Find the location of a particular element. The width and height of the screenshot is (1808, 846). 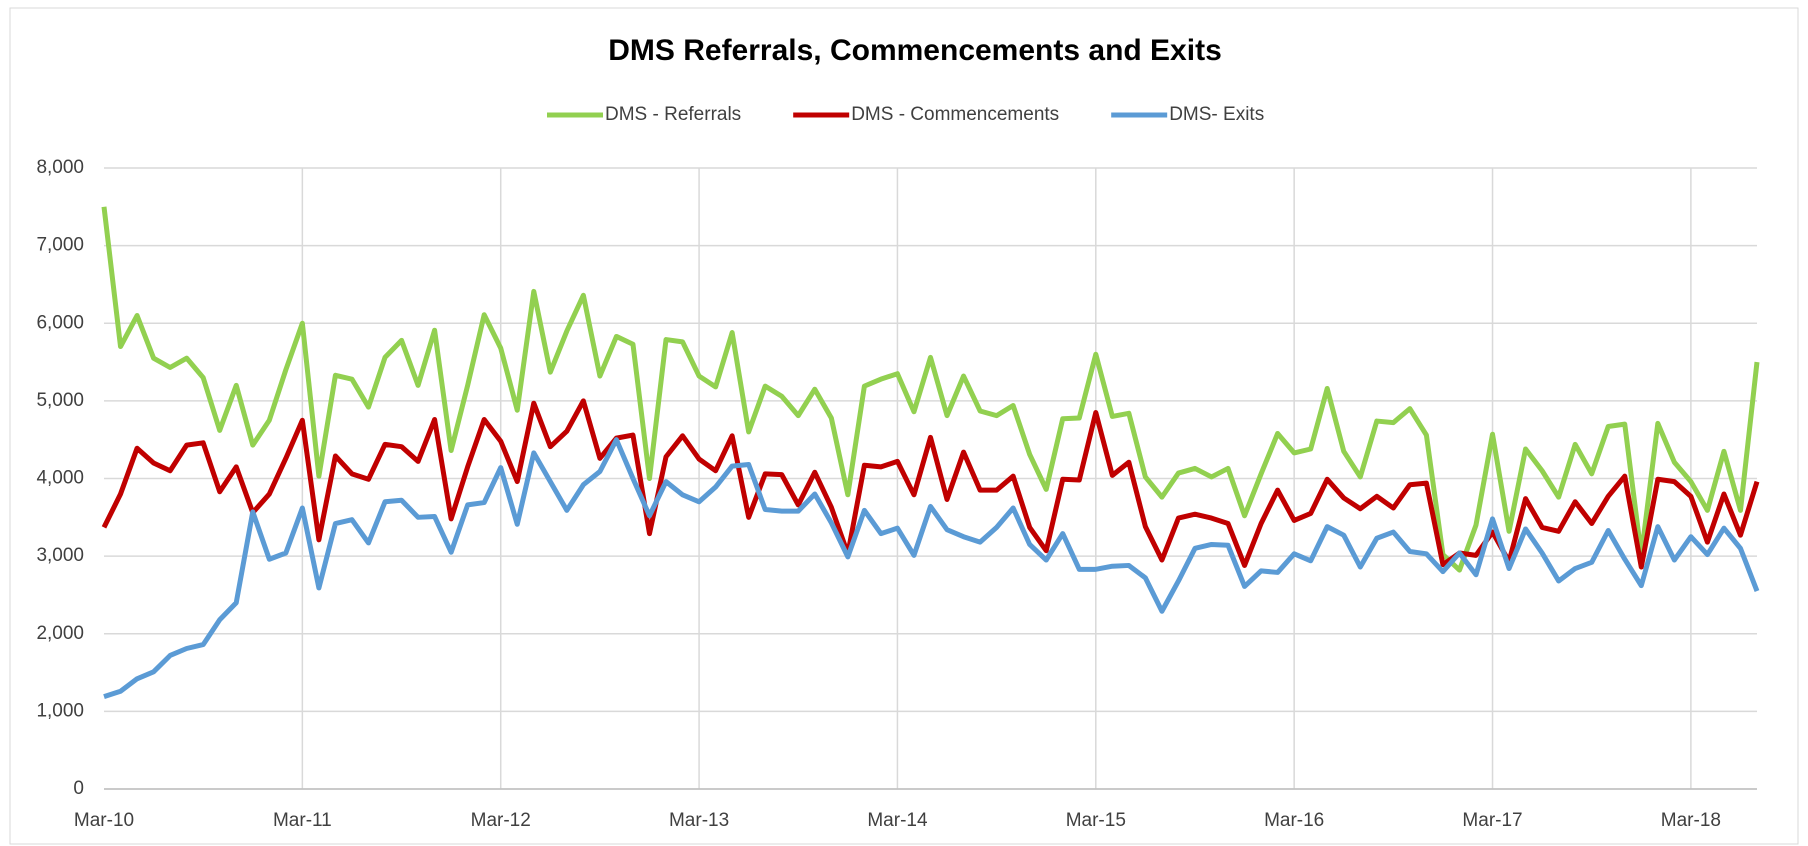

x-tick-label: Mar-10 is located at coordinates (104, 820).